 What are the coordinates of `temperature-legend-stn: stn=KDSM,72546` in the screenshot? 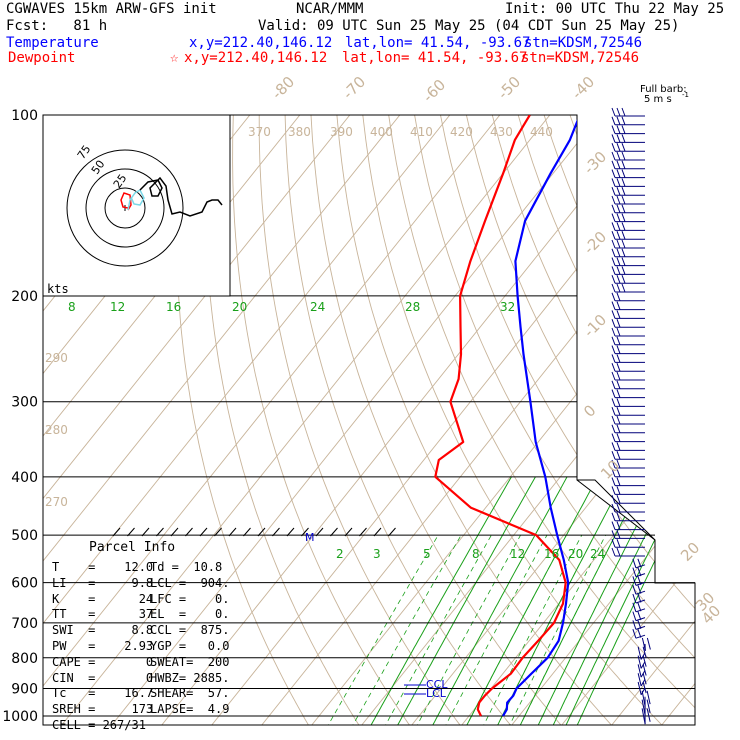 It's located at (583, 43).